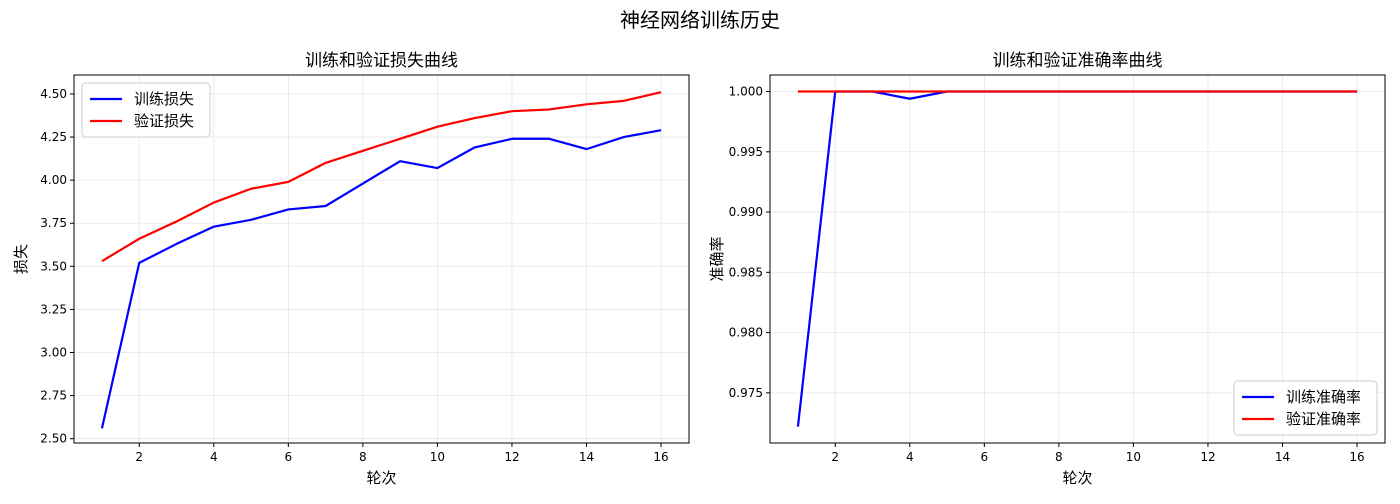 The height and width of the screenshot is (504, 1400). I want to click on y-tick-label: 4.50, so click(53, 94).